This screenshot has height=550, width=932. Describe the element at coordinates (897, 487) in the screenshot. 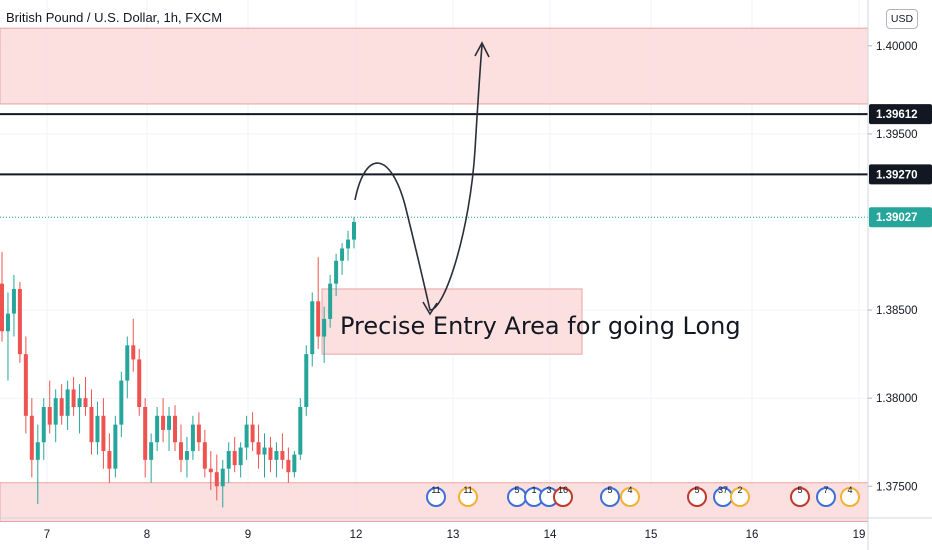

I see `price-tick-label: 1.37500` at that location.